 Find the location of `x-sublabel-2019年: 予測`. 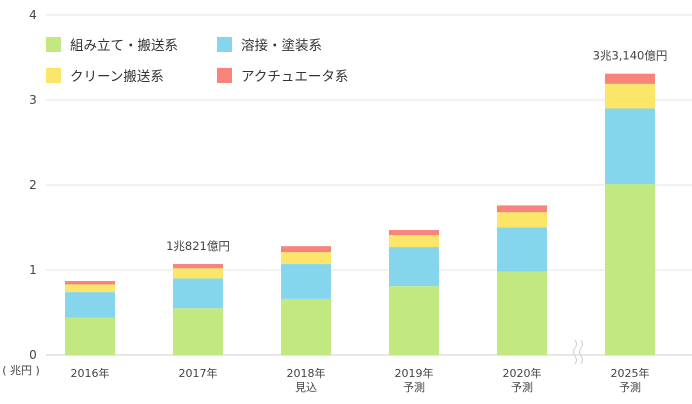

x-sublabel-2019年: 予測 is located at coordinates (414, 387).